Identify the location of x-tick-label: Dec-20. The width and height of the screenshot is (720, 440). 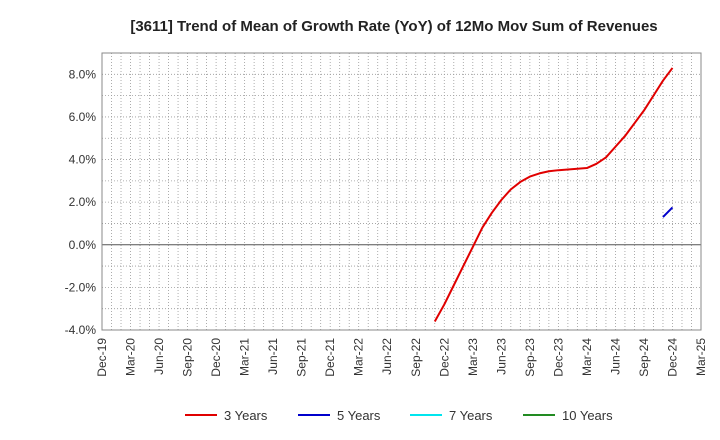
(216, 357).